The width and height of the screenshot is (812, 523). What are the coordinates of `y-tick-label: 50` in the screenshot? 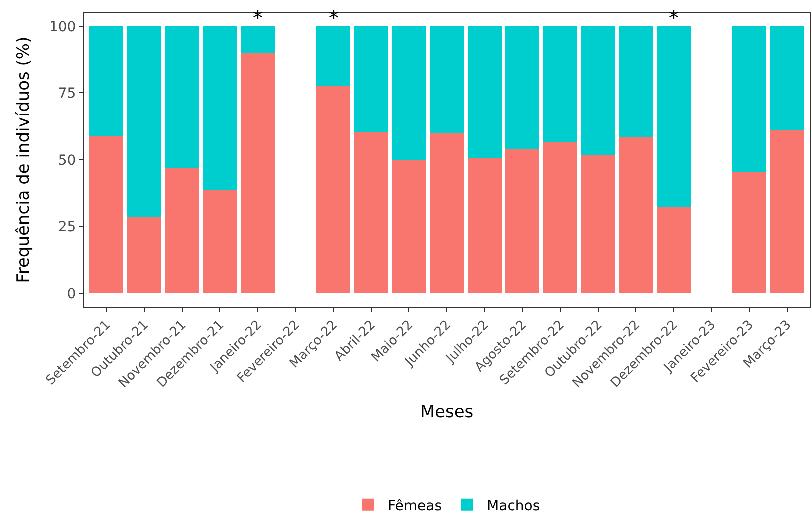 It's located at (67, 160).